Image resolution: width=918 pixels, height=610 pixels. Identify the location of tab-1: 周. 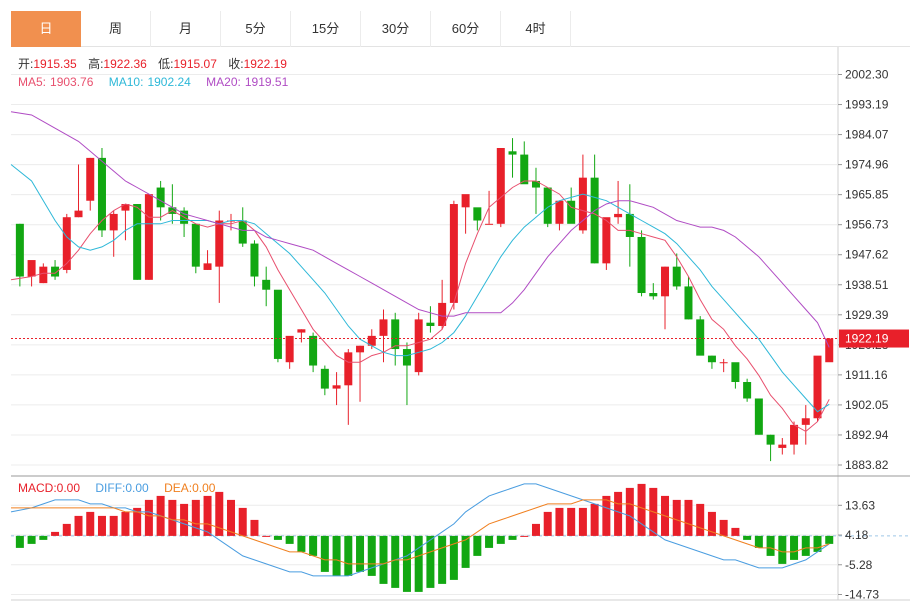
(116, 29).